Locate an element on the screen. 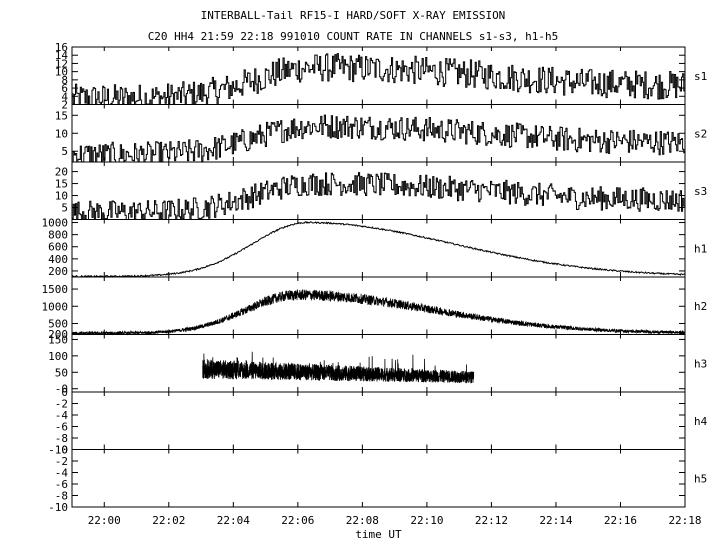 The height and width of the screenshot is (550, 720). ytick-label-h4-1: -8 is located at coordinates (61, 438).